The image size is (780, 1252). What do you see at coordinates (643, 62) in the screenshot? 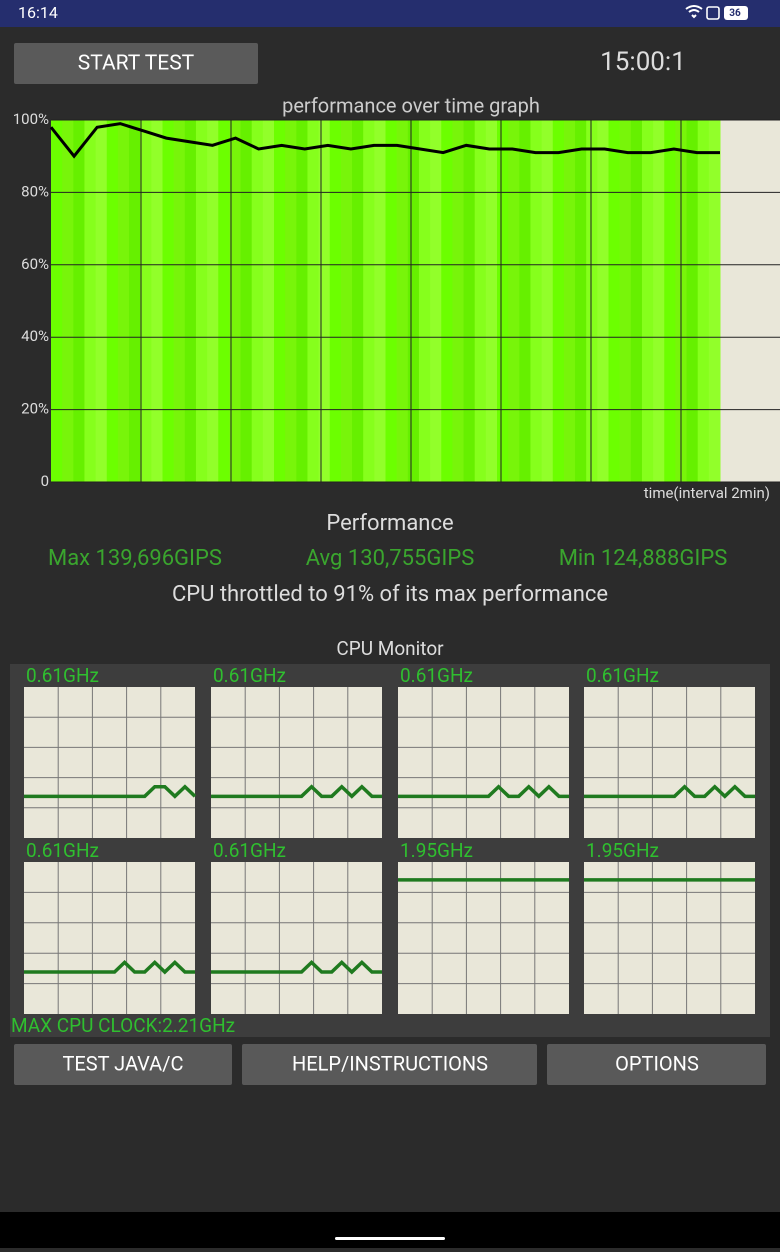
I see `timer: 15:00:1` at bounding box center [643, 62].